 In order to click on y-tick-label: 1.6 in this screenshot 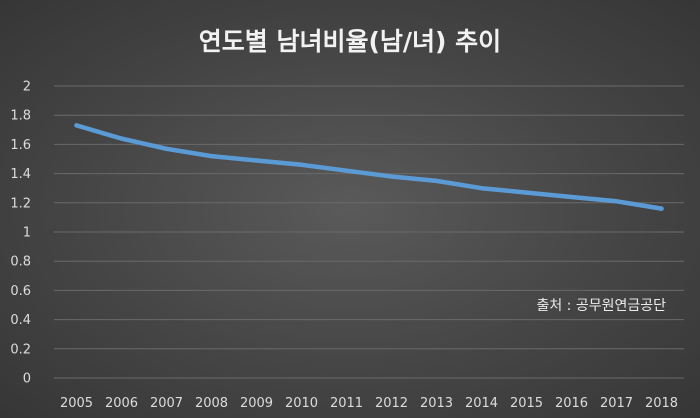, I will do `click(20, 145)`.